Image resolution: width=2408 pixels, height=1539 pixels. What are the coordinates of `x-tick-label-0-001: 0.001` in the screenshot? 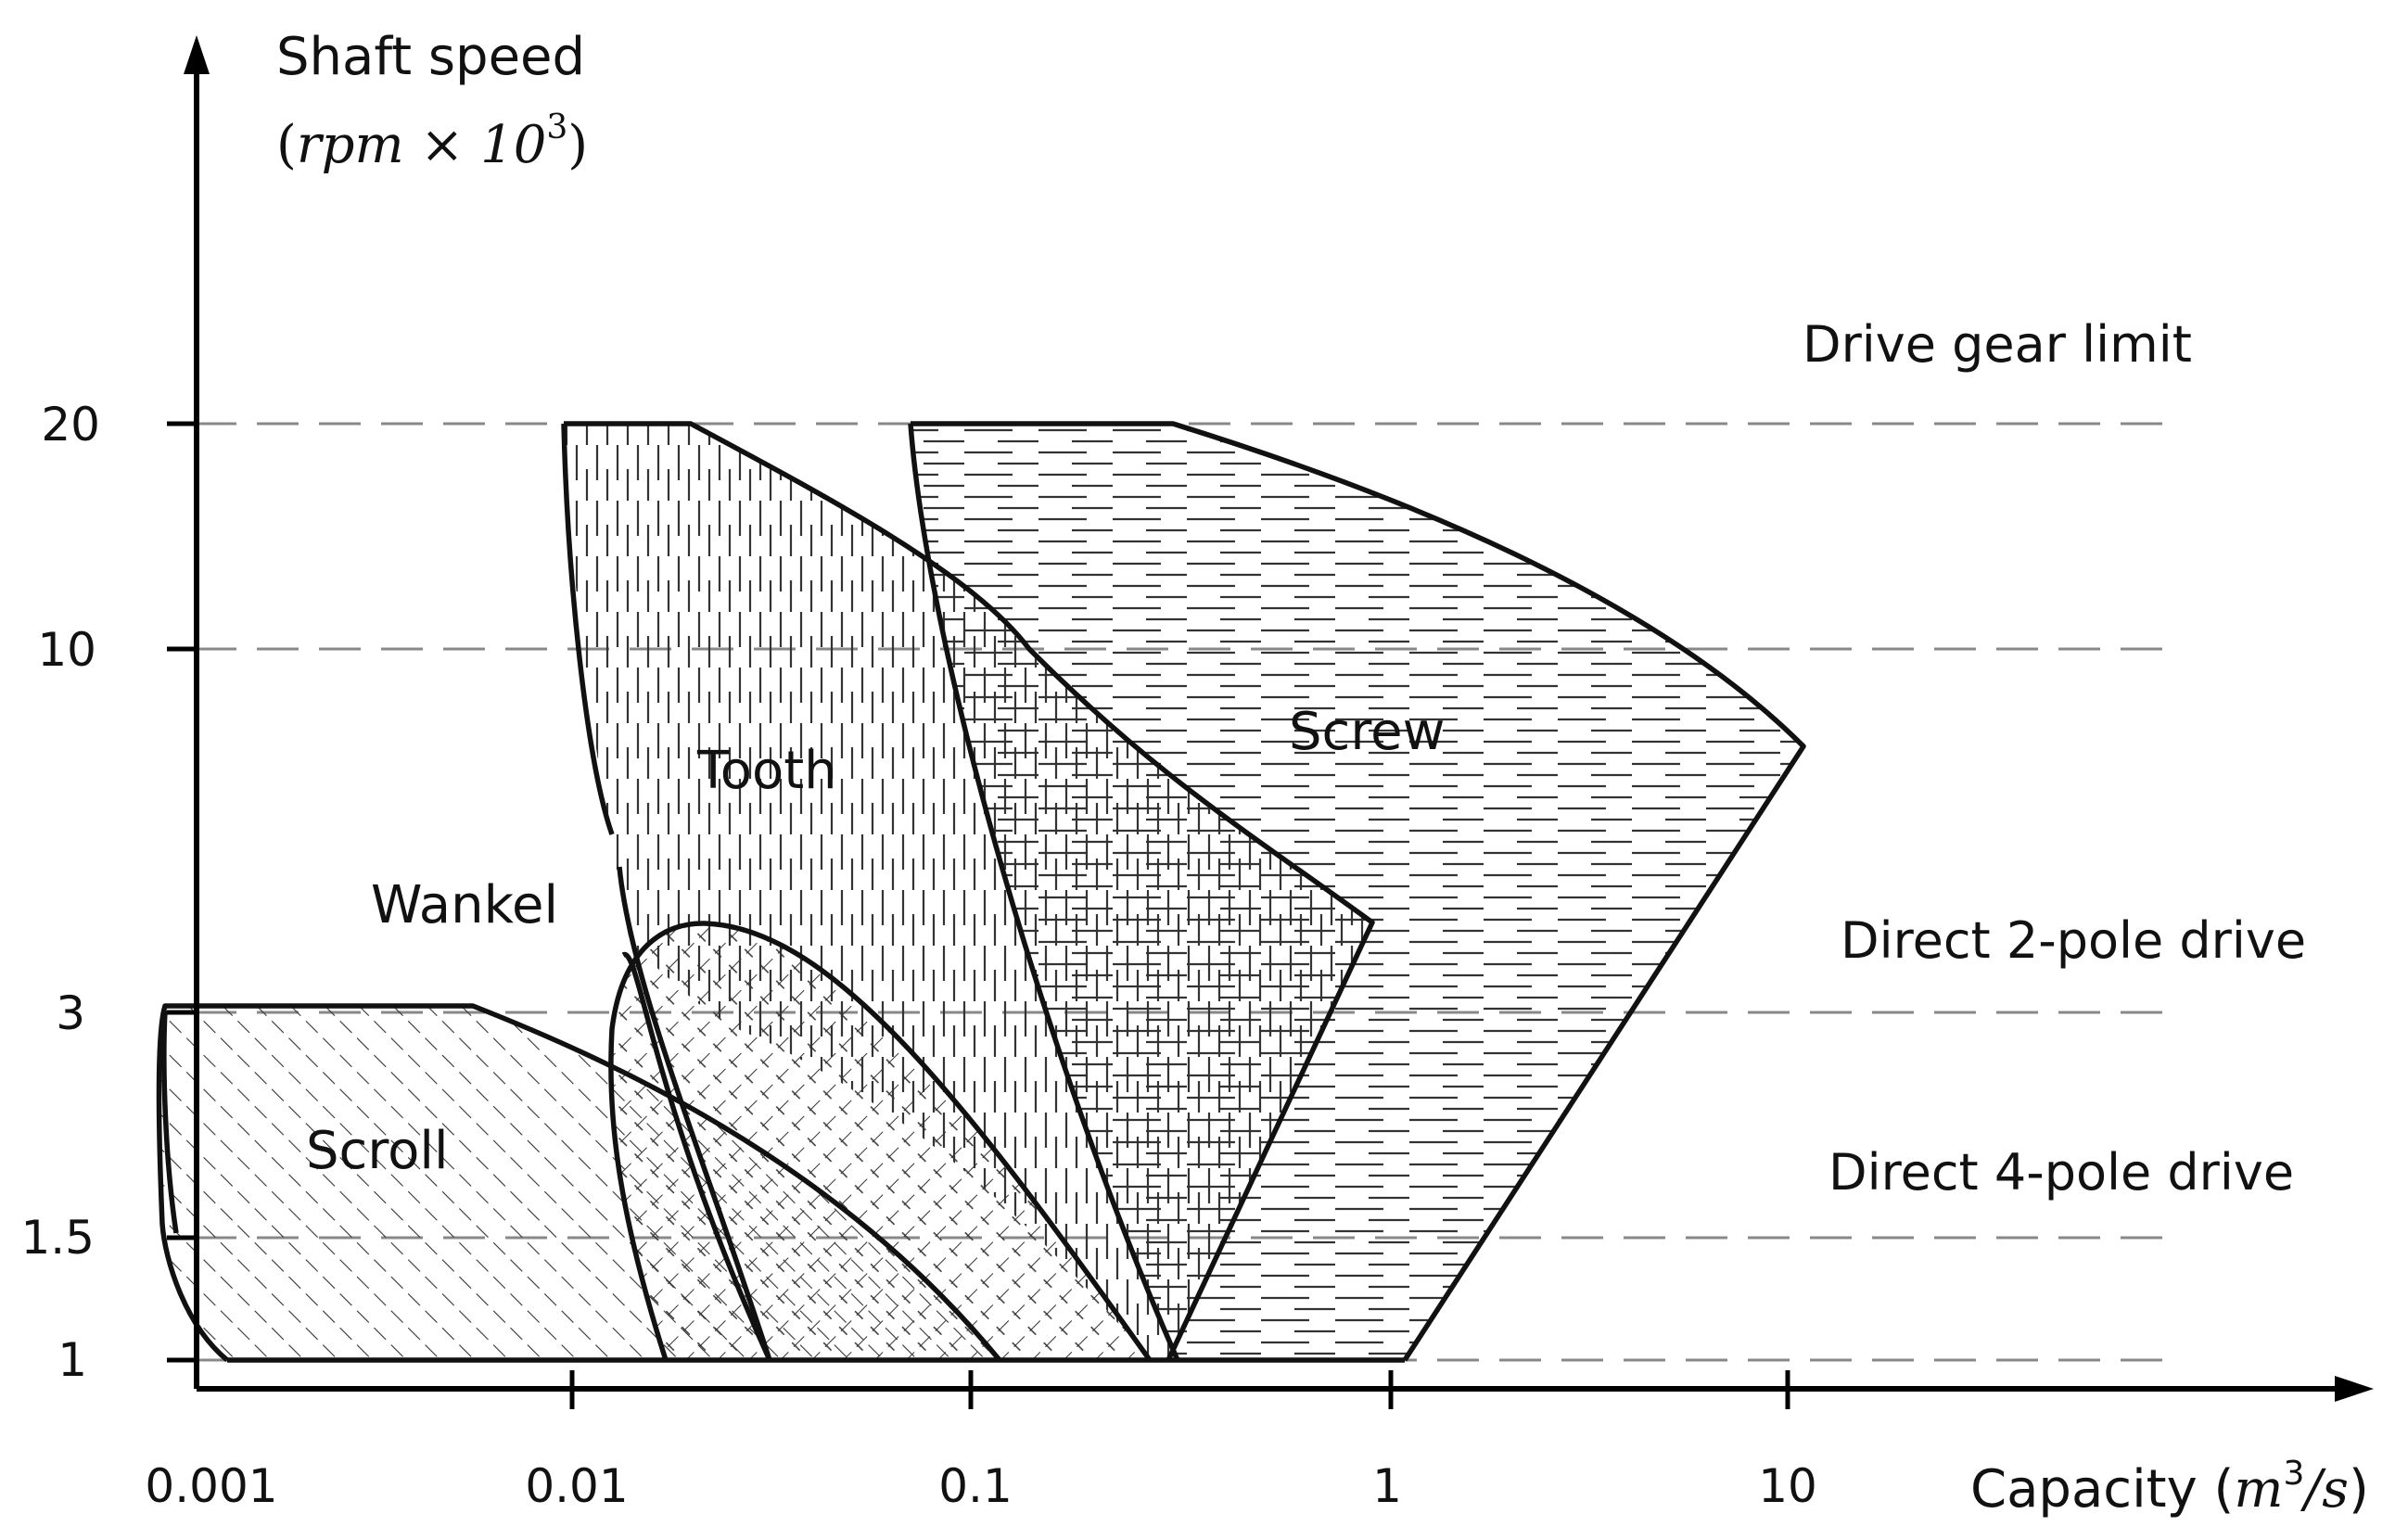 It's located at (211, 1486).